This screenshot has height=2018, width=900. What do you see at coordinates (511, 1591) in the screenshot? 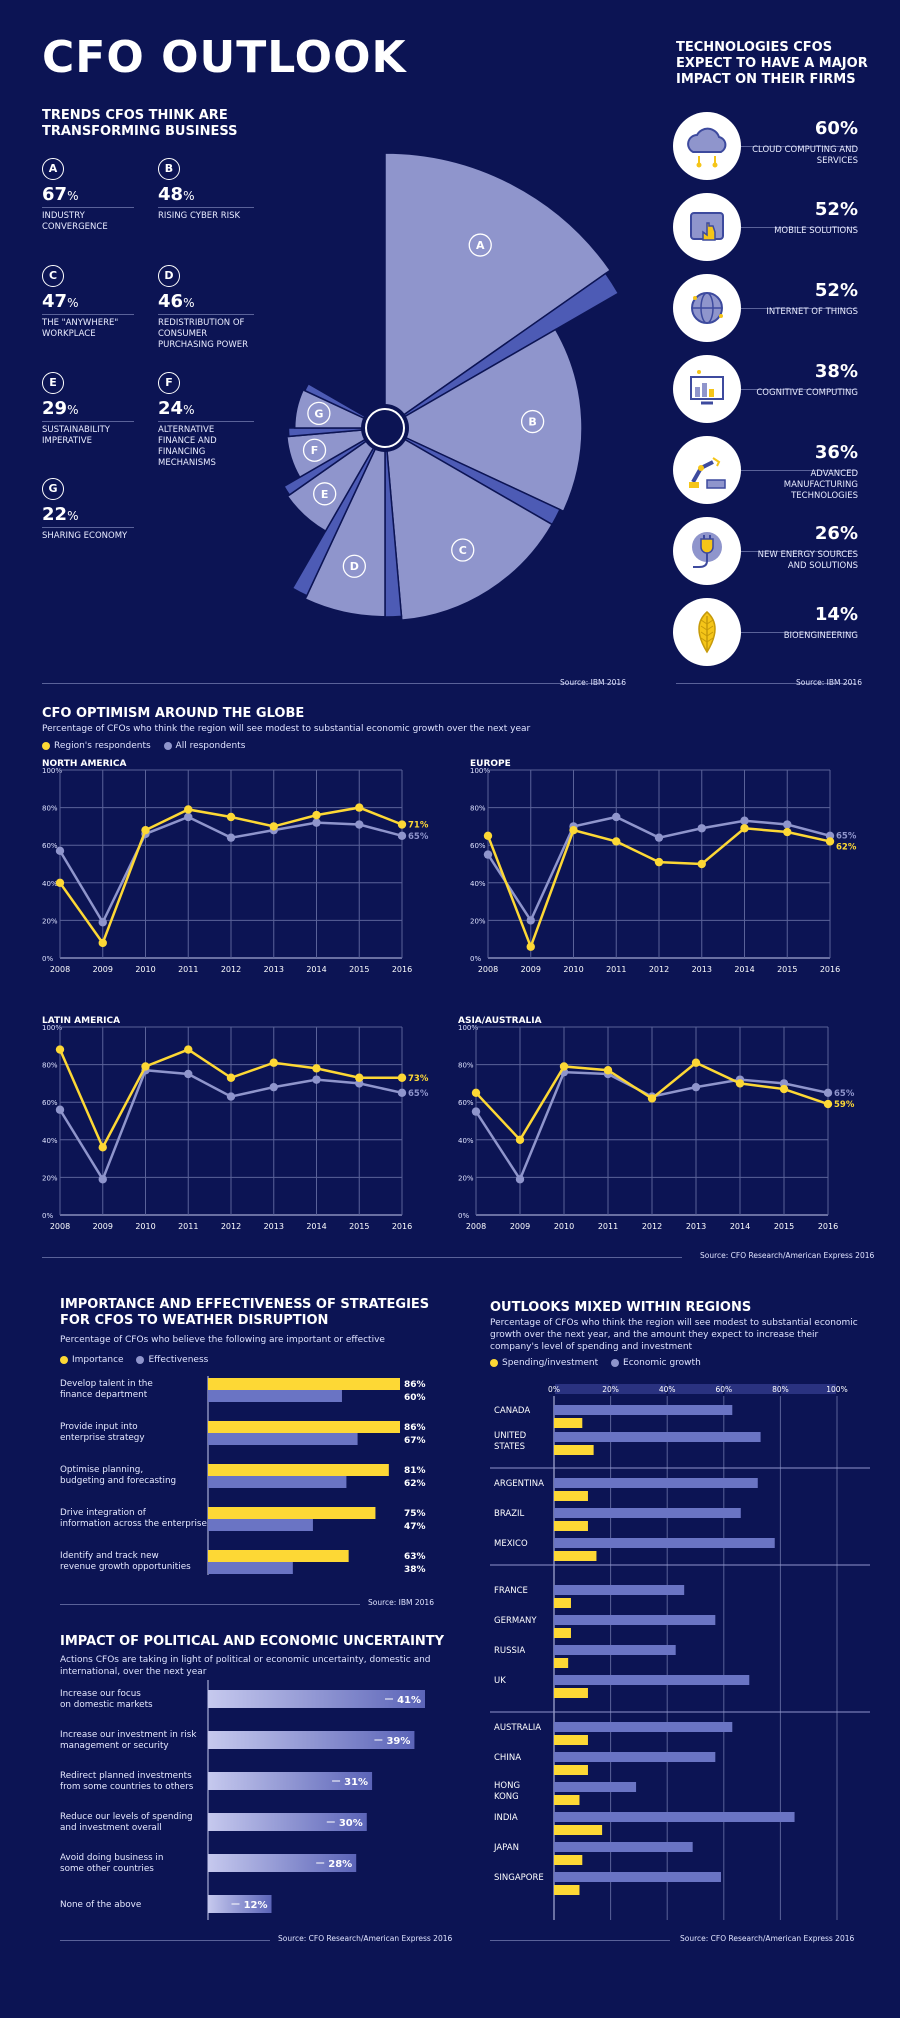
I see `country-label: FRANCE` at bounding box center [511, 1591].